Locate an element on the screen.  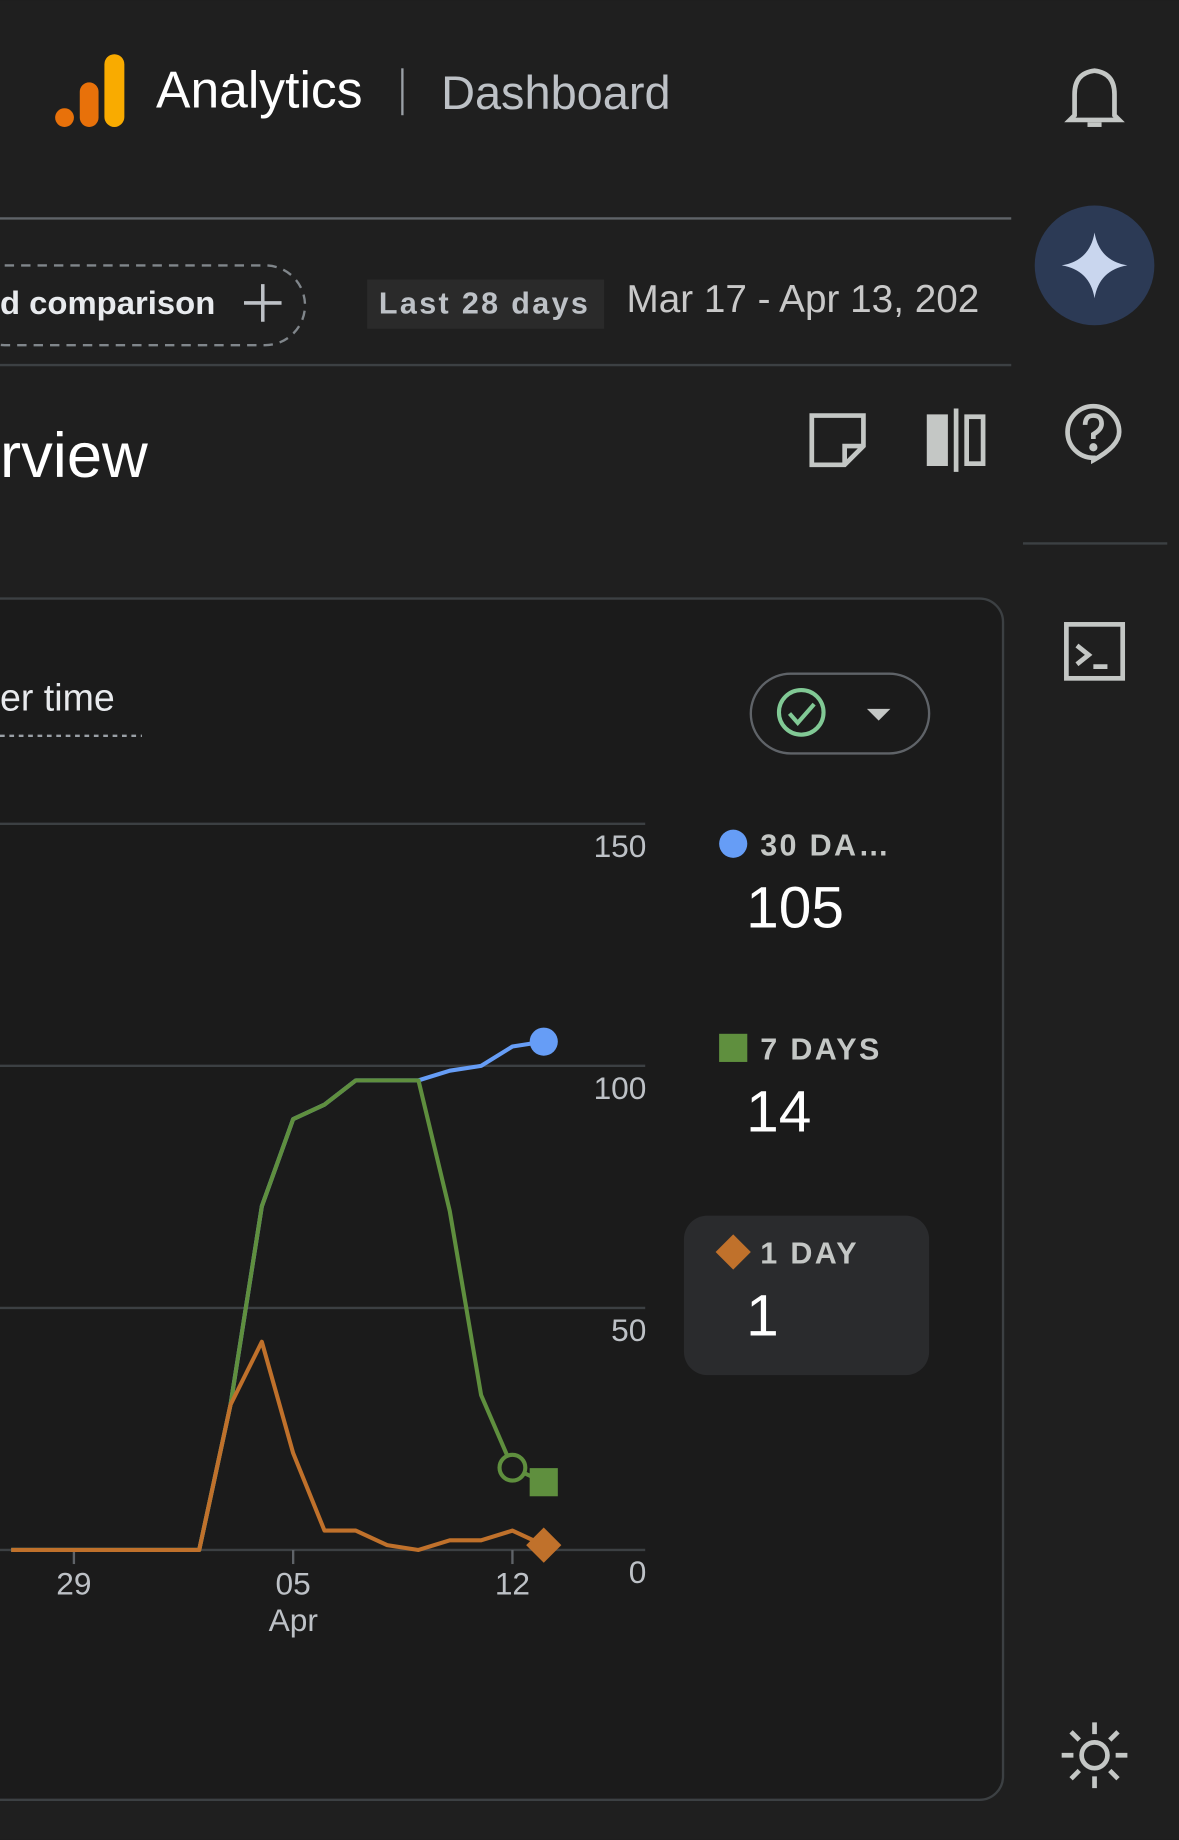
status-toggle is located at coordinates (840, 713).